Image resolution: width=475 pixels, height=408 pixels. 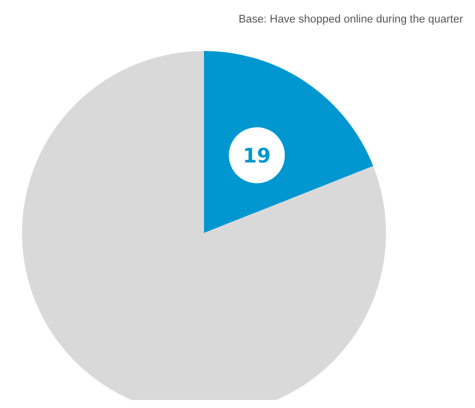 I want to click on data-label: 19, so click(x=256, y=155).